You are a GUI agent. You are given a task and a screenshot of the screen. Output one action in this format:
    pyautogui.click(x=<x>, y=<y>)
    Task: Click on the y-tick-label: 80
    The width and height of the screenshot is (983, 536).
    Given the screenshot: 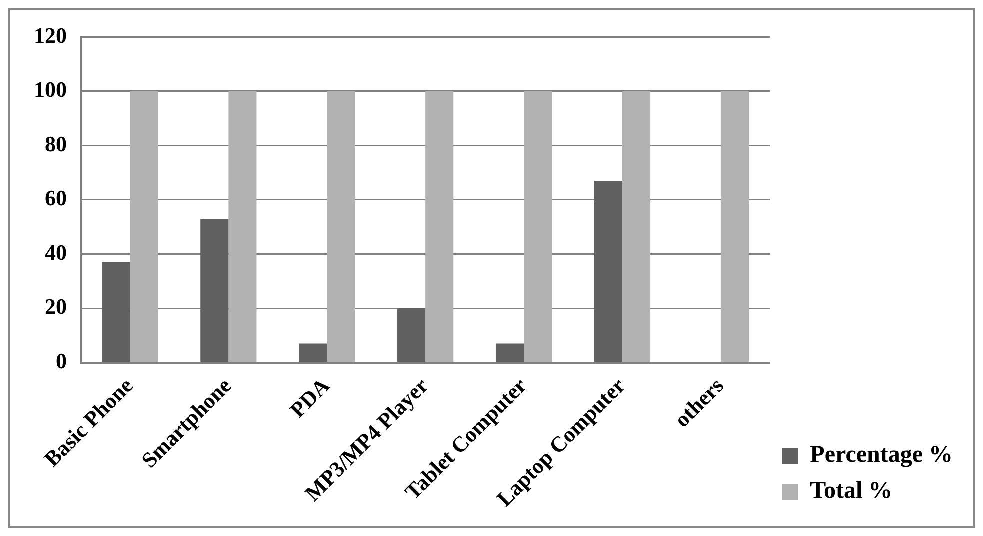 What is the action you would take?
    pyautogui.click(x=56, y=143)
    